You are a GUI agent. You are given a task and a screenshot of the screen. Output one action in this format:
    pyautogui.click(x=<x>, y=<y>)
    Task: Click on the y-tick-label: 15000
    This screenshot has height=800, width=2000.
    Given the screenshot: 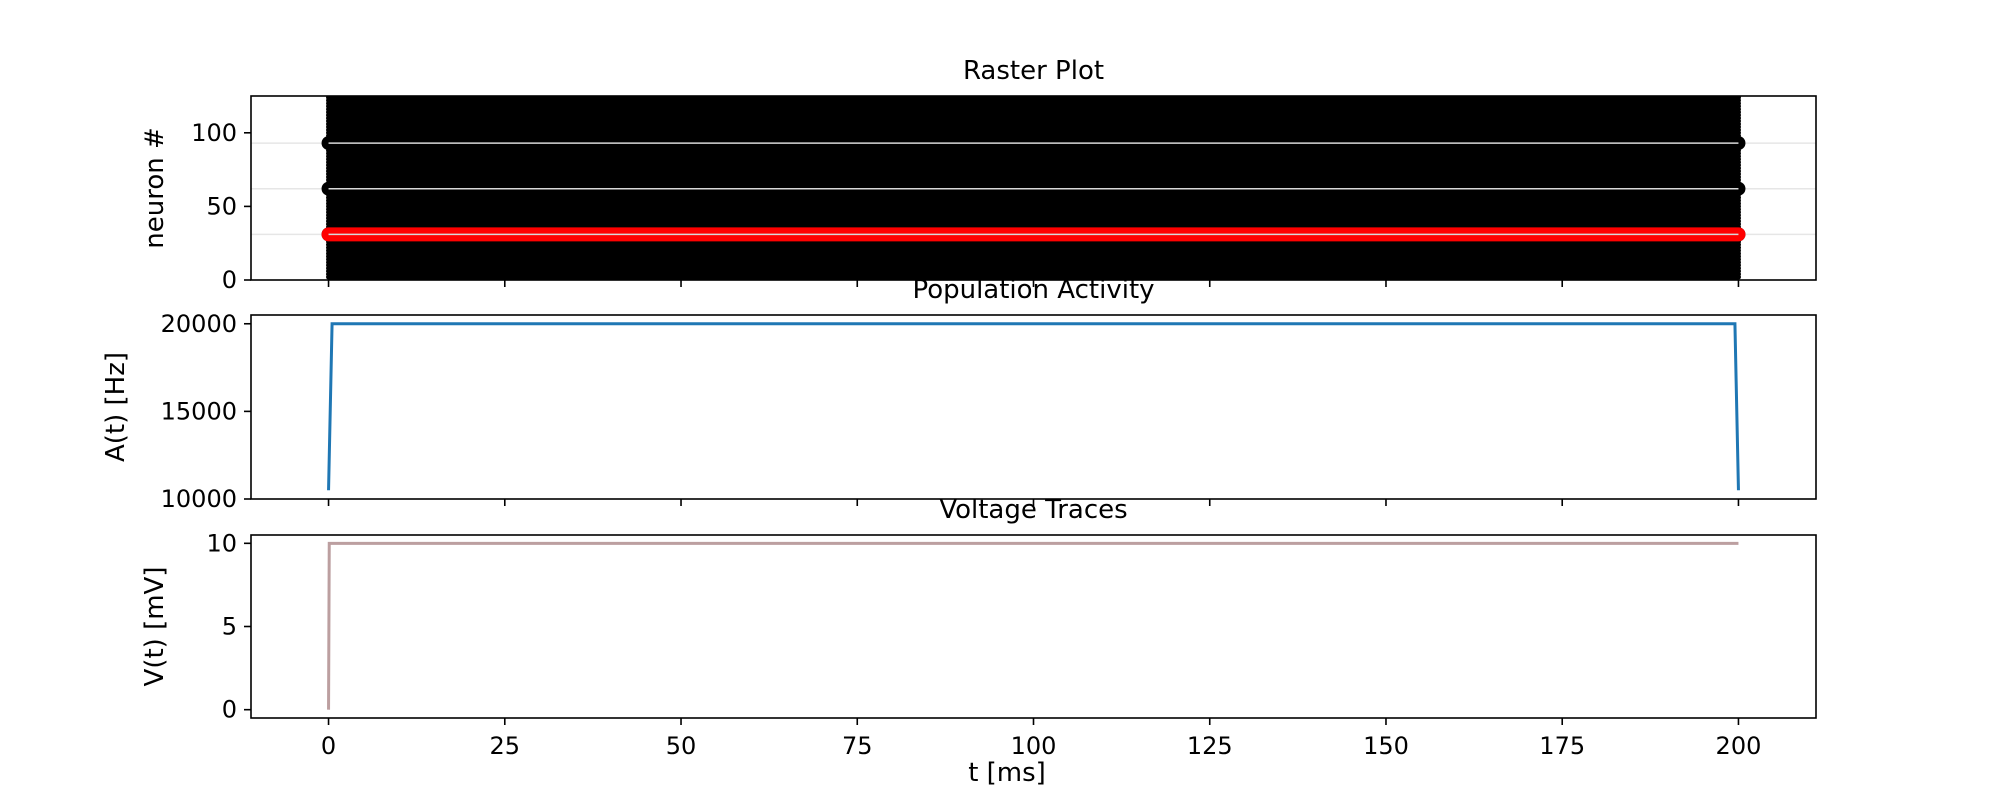 What is the action you would take?
    pyautogui.click(x=199, y=411)
    